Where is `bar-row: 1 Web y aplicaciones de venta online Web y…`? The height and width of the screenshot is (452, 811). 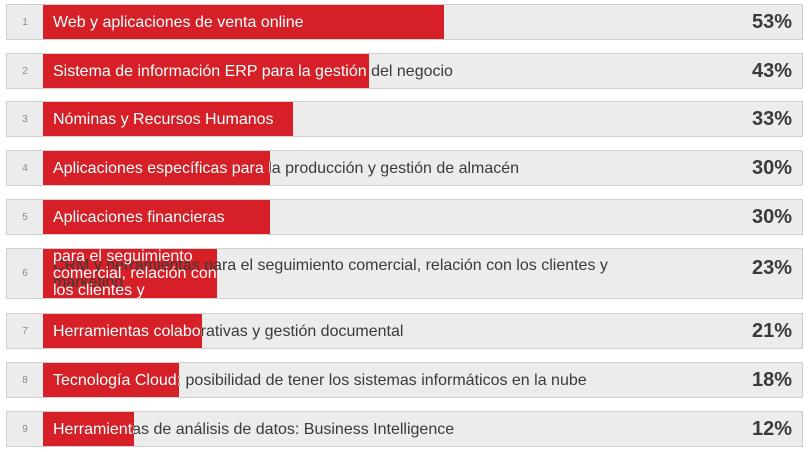
bar-row: 1 Web y aplicaciones de venta online Web y… is located at coordinates (404, 22).